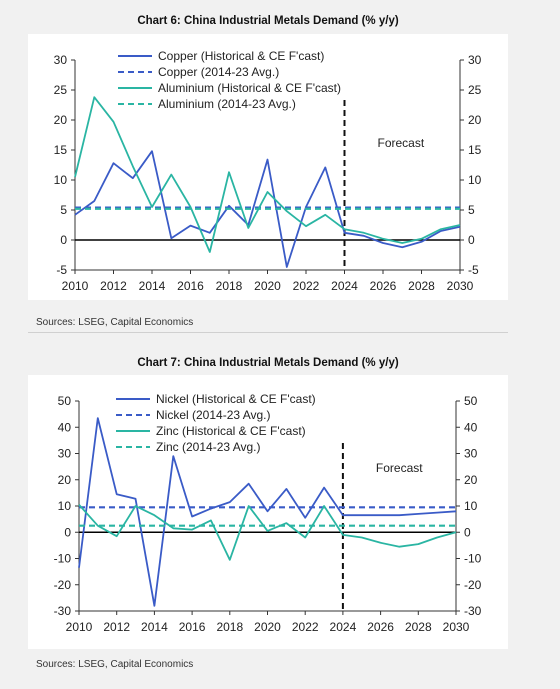 Image resolution: width=560 pixels, height=689 pixels. I want to click on y-tick-label-left: -10, so click(63, 559).